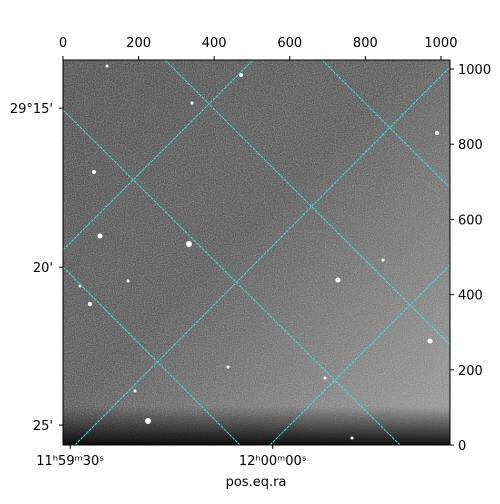 The height and width of the screenshot is (504, 500). What do you see at coordinates (43, 426) in the screenshot?
I see `dec-tick-label: 25'` at bounding box center [43, 426].